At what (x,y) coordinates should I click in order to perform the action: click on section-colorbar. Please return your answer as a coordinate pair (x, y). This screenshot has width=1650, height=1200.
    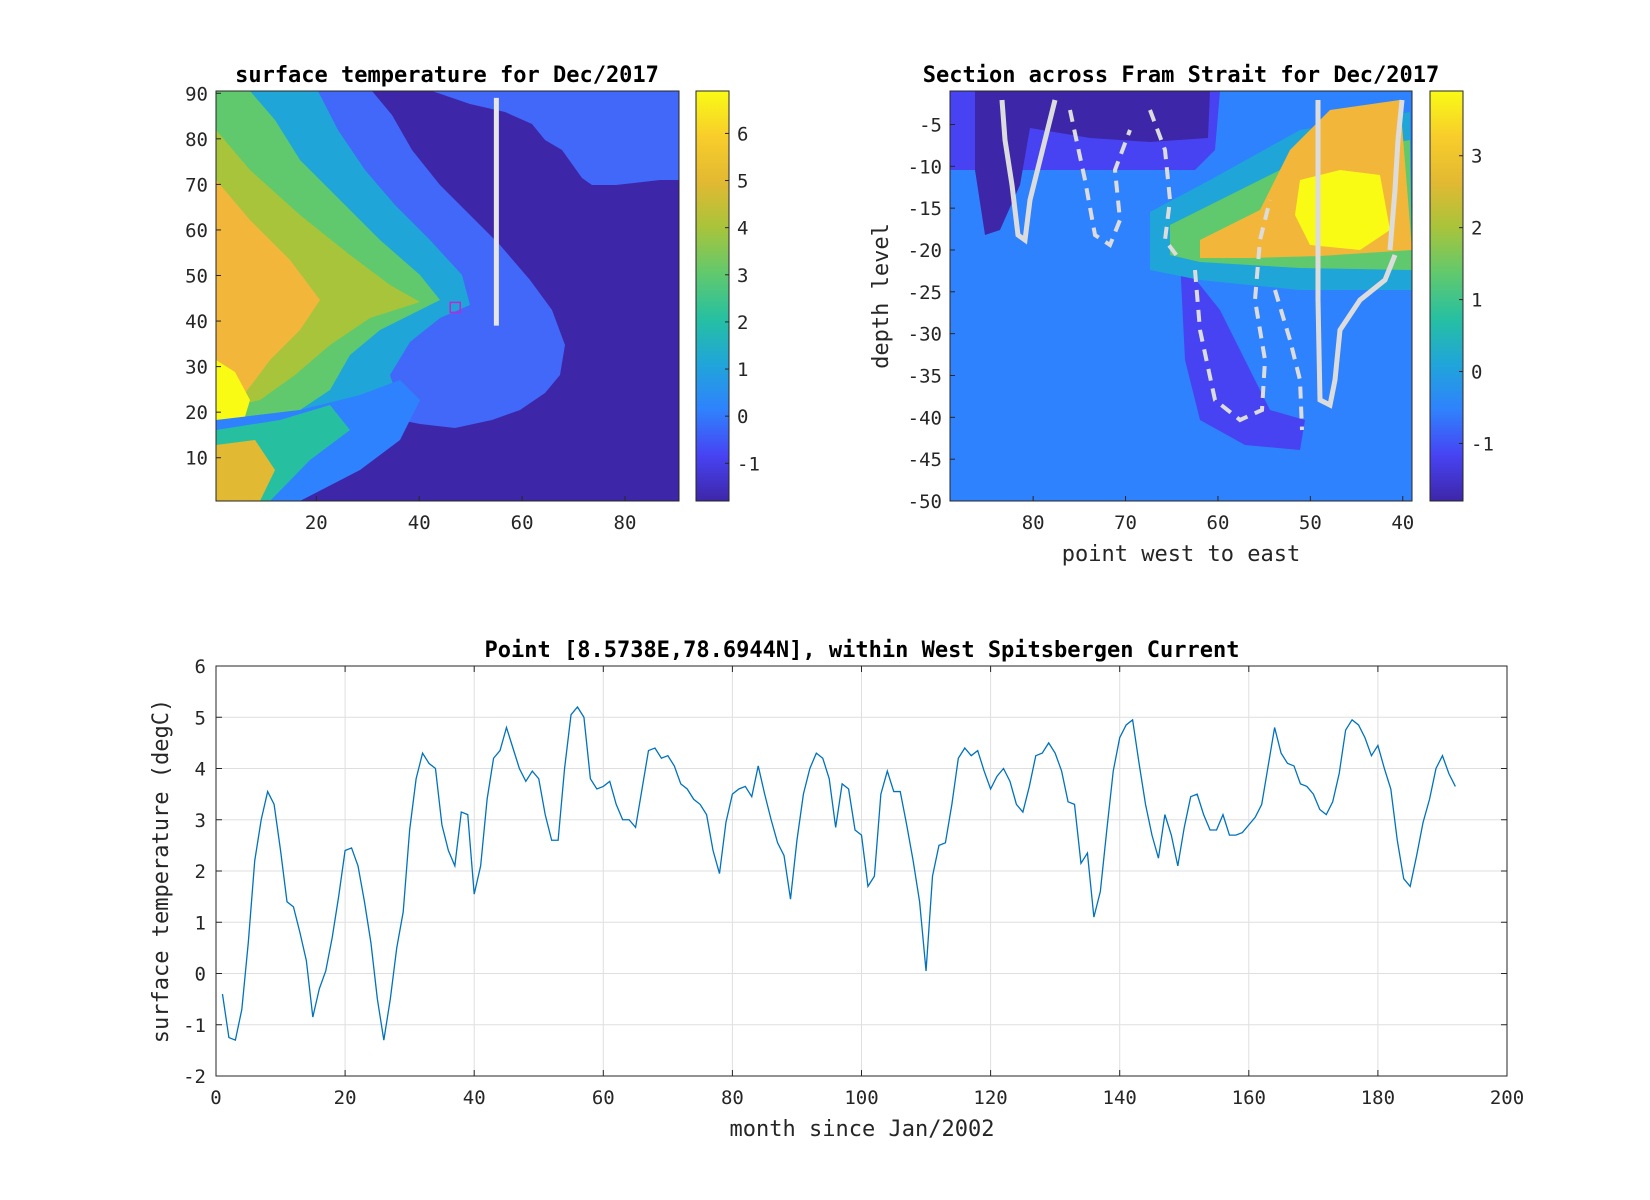
    Looking at the image, I should click on (1446, 296).